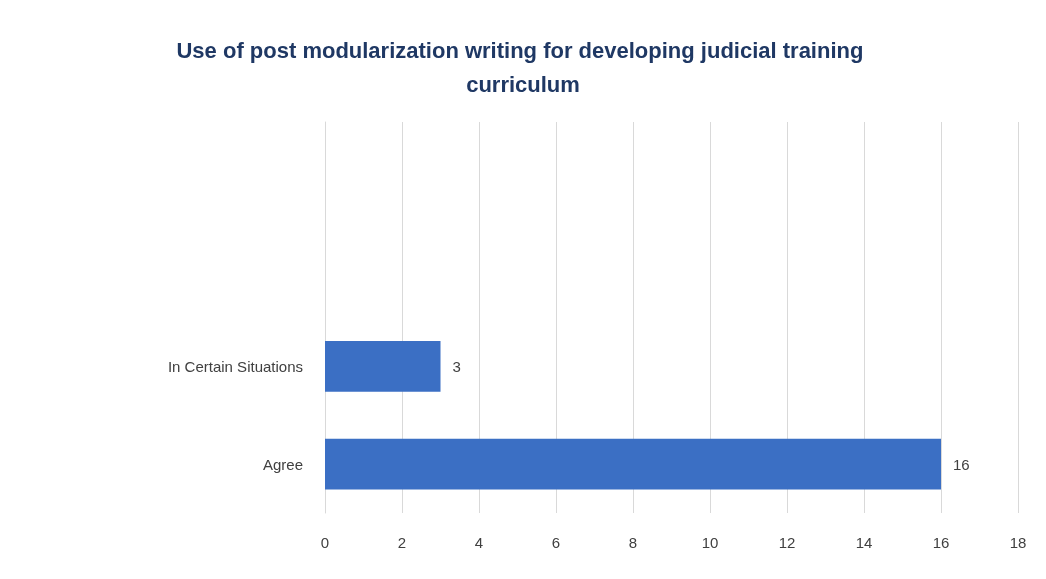 This screenshot has height=579, width=1046. What do you see at coordinates (235, 366) in the screenshot?
I see `y-tick-label: In Certain Situations` at bounding box center [235, 366].